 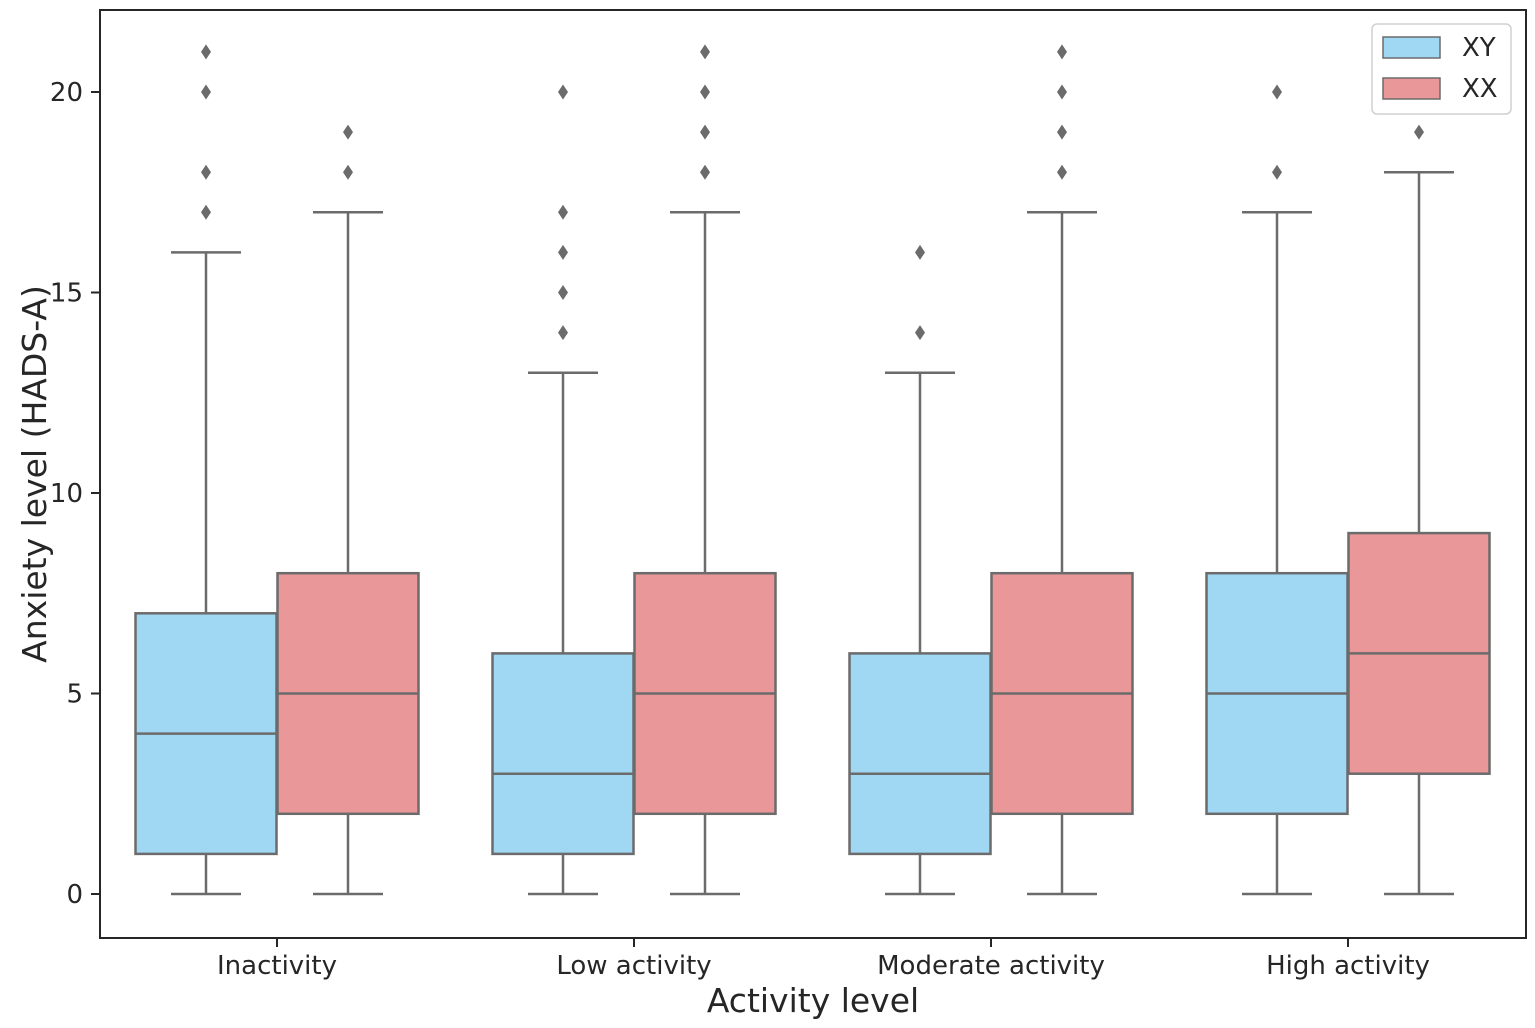 I want to click on x-tick-label: Inactivity, so click(x=277, y=966).